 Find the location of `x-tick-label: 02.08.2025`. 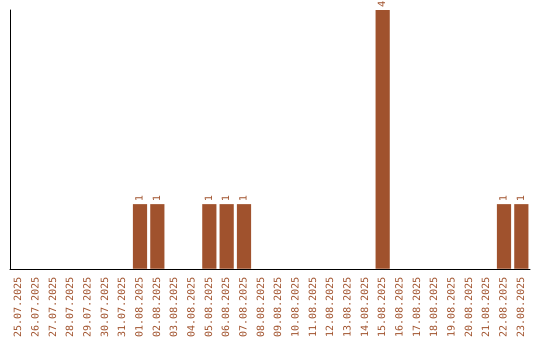

x-tick-label: 02.08.2025 is located at coordinates (157, 307).